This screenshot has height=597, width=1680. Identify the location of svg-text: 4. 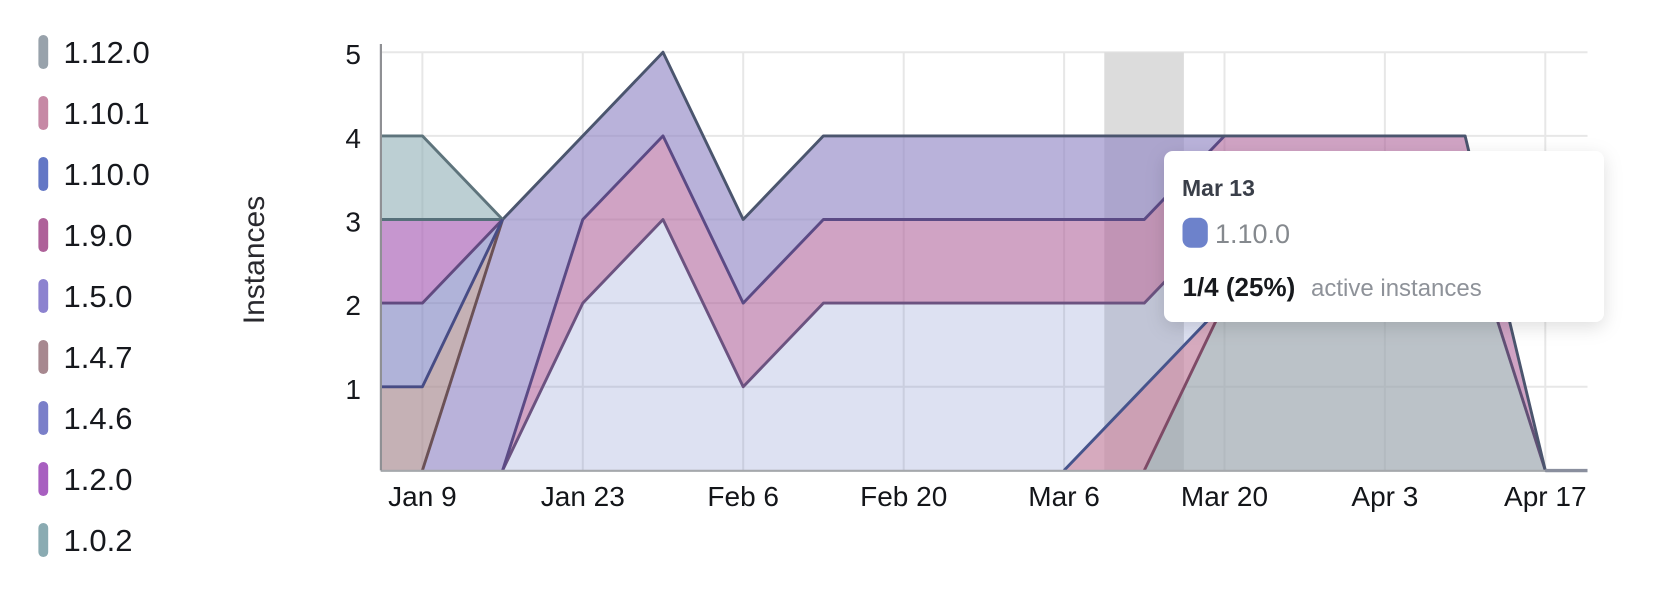
(353, 138).